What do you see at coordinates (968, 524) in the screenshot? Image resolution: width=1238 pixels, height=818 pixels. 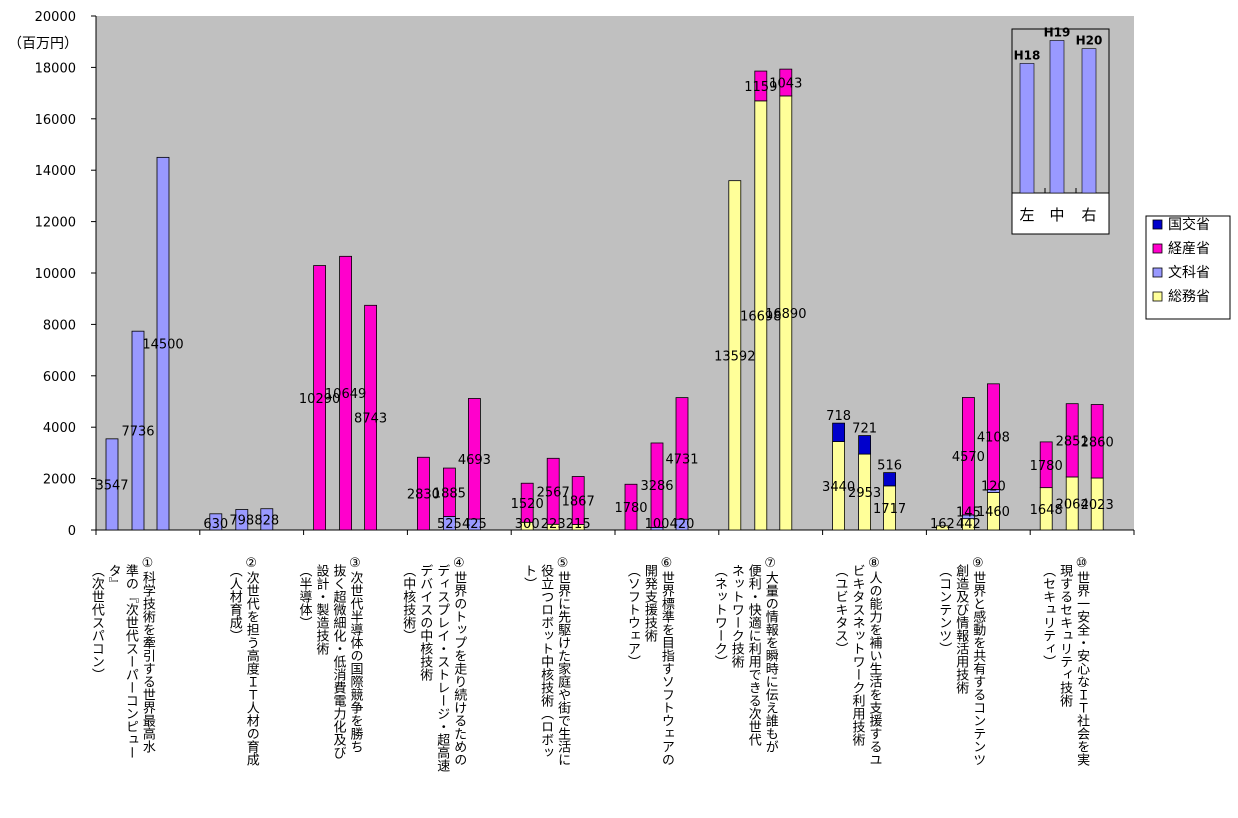 I see `data-label: 442` at bounding box center [968, 524].